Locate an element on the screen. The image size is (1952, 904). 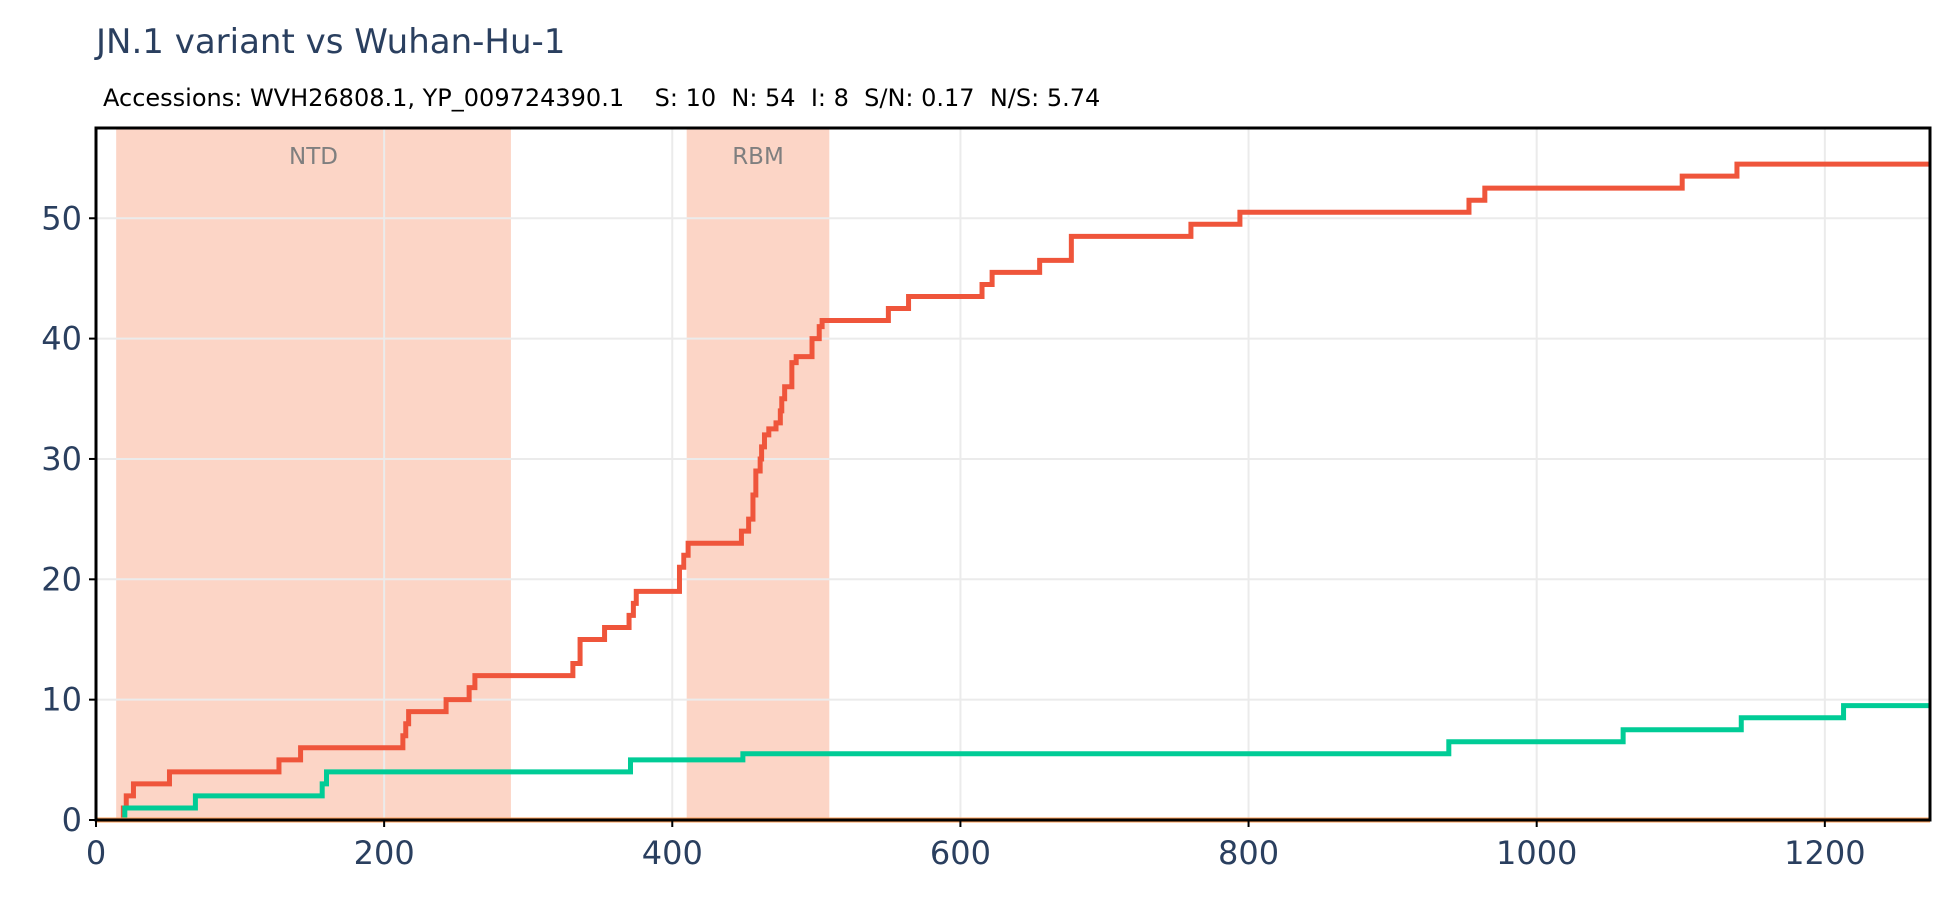
x-tick-label: 1200 is located at coordinates (1824, 853).